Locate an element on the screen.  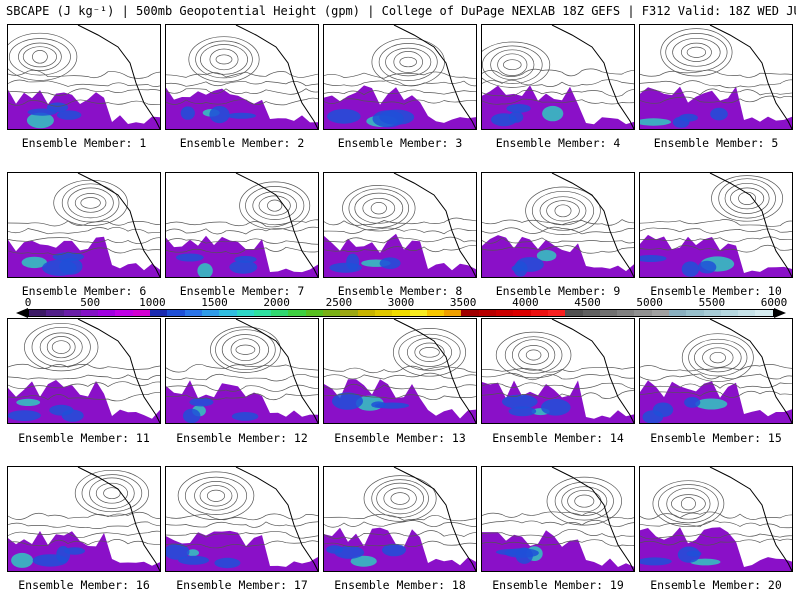
colorbar-strip is located at coordinates (401, 313).